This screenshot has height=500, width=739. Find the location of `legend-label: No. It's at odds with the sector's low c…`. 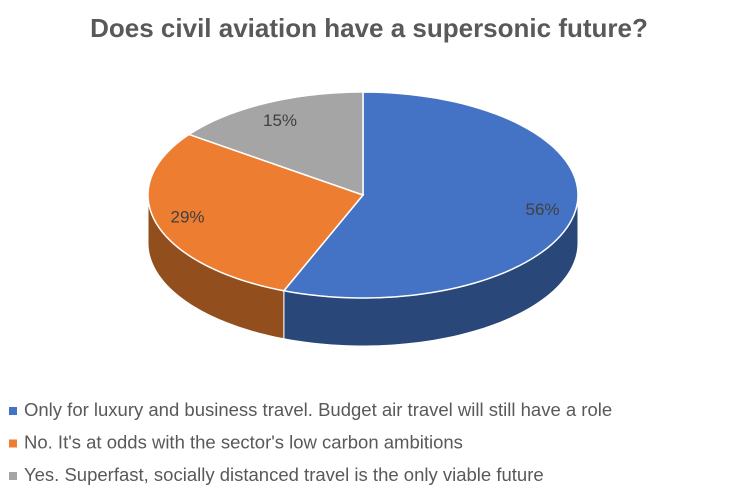

legend-label: No. It's at odds with the sector's low c… is located at coordinates (243, 441).